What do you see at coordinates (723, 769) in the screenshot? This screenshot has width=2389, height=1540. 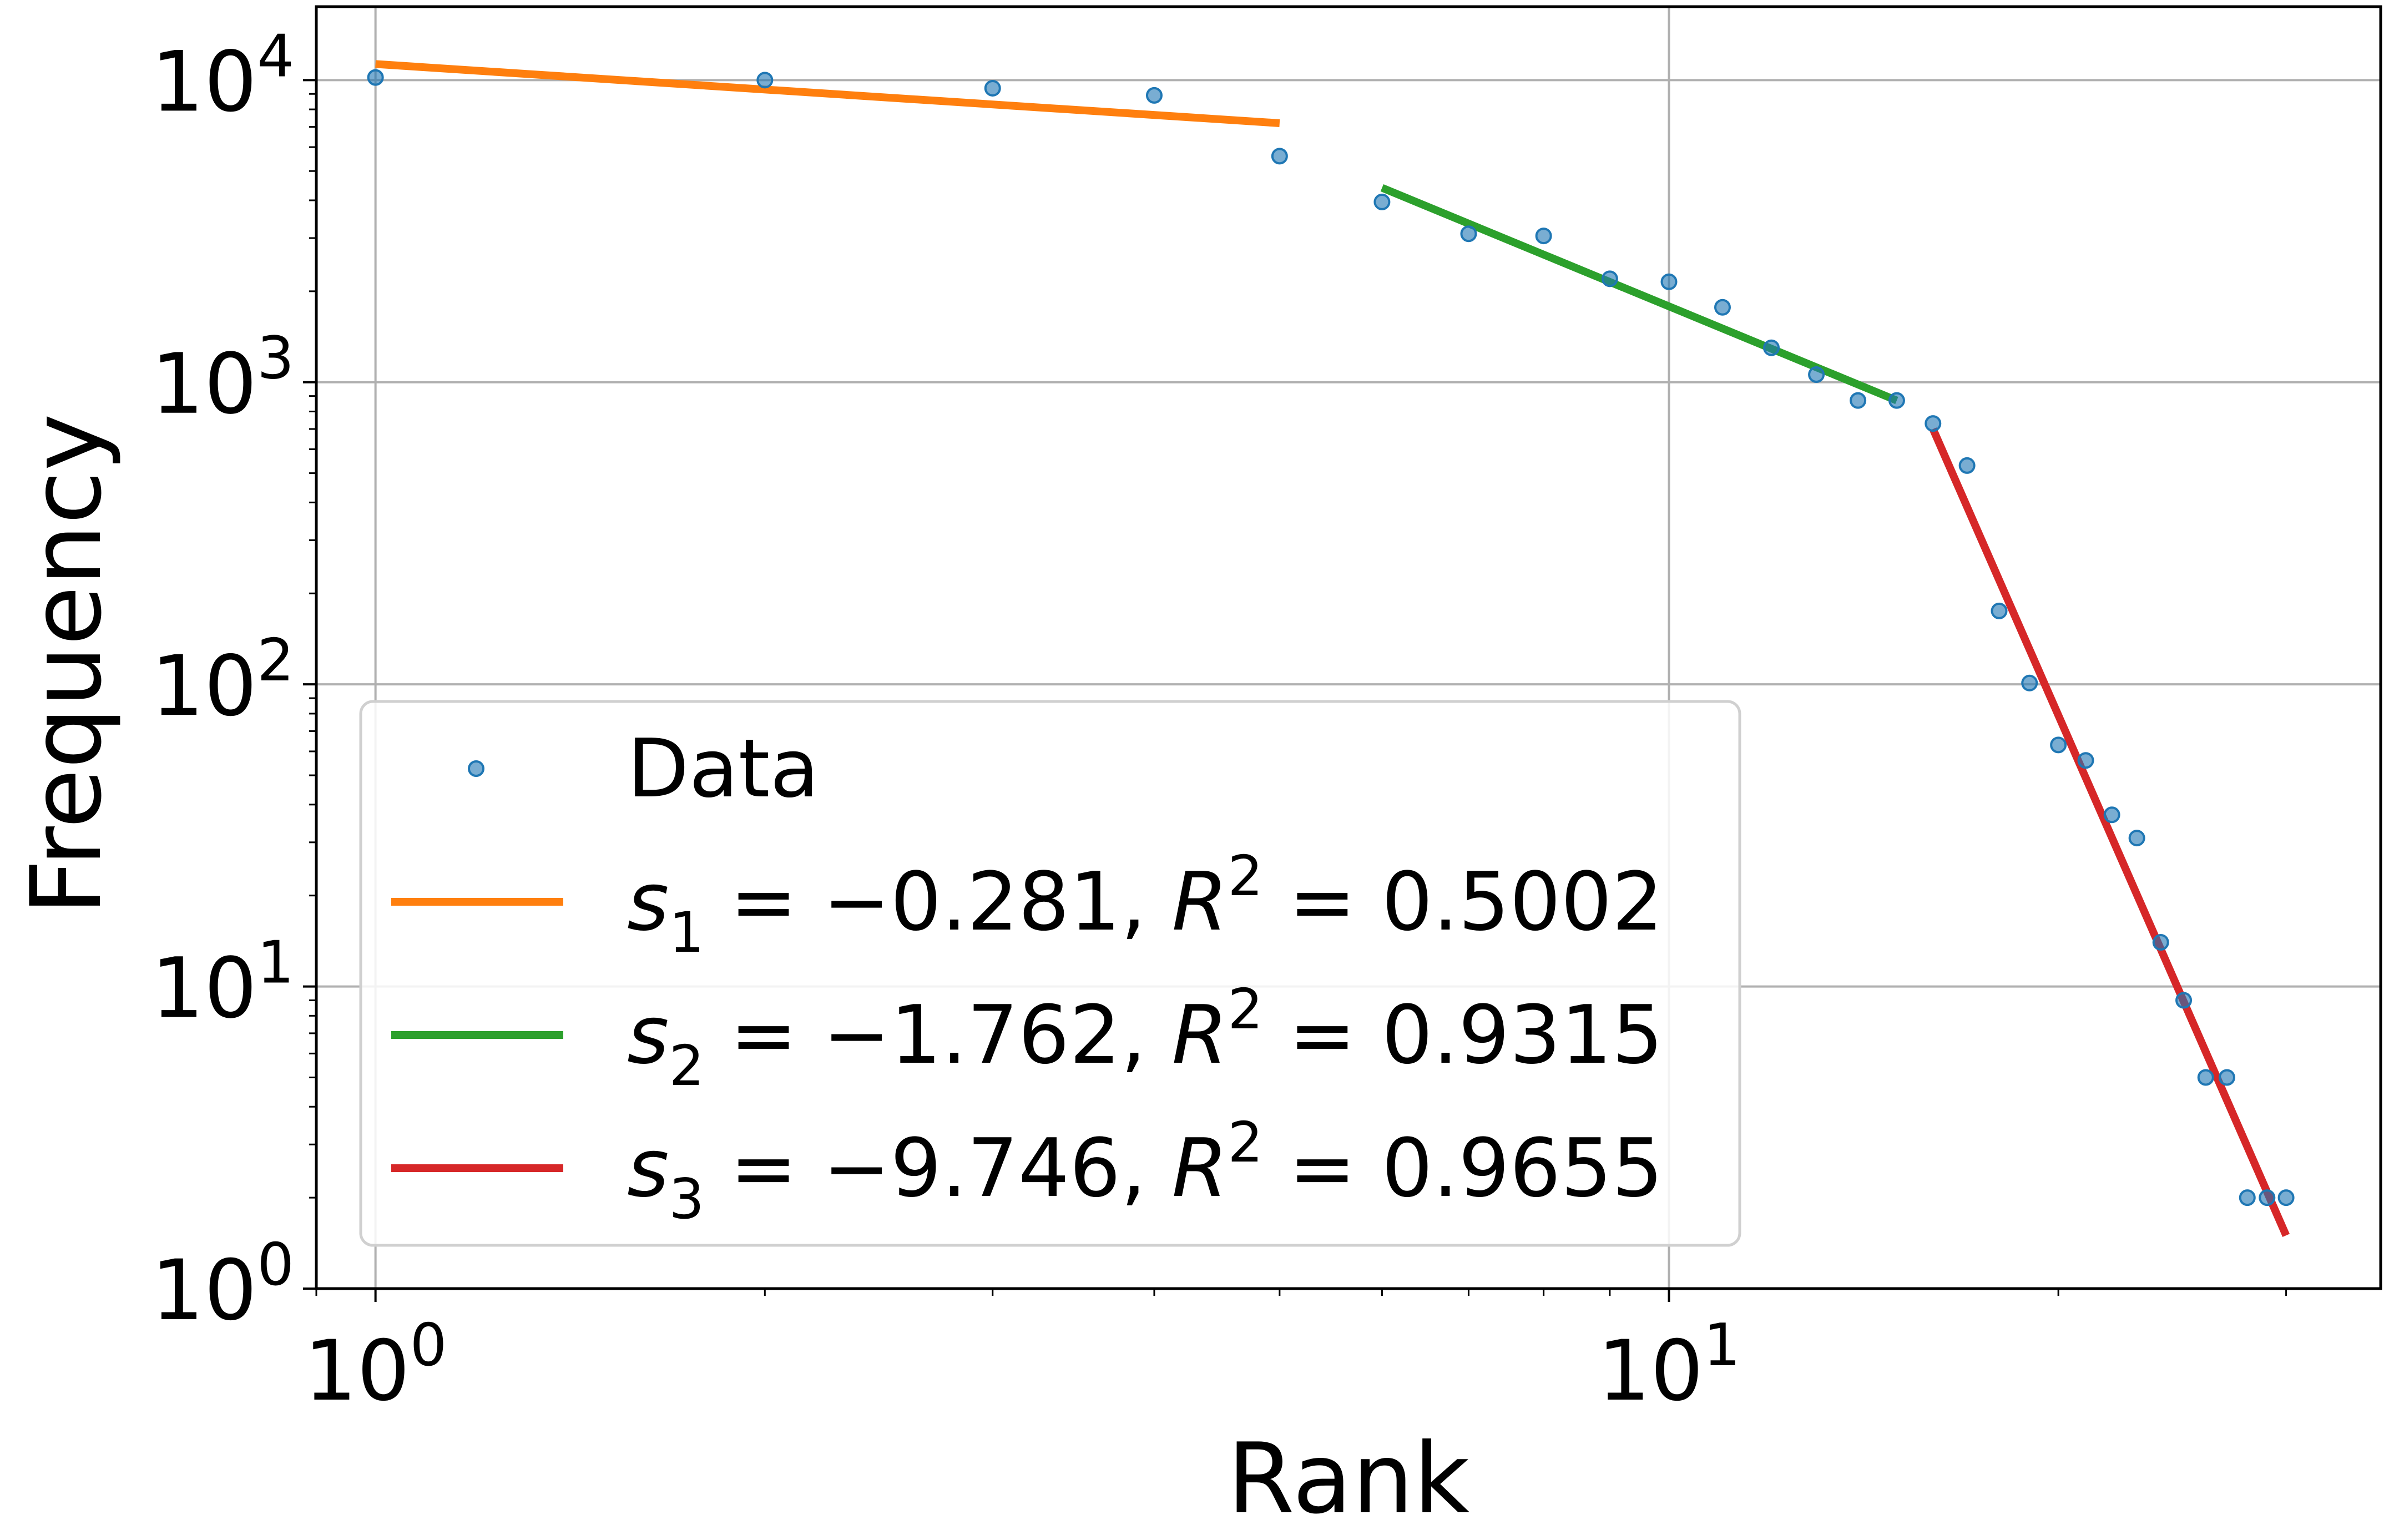 I see `legend-label-data: Data` at bounding box center [723, 769].